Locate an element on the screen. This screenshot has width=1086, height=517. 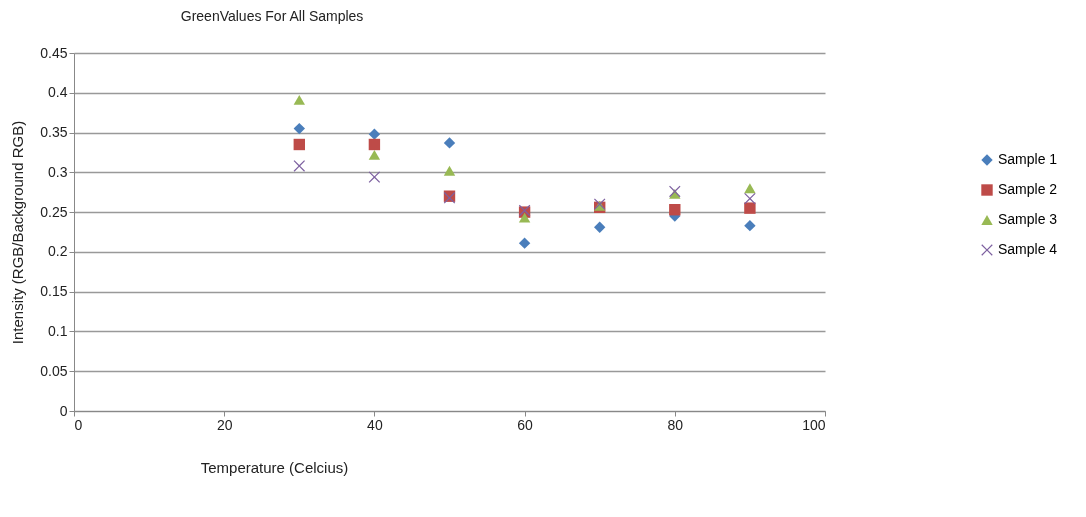
x-tick-label: 40 is located at coordinates (375, 424).